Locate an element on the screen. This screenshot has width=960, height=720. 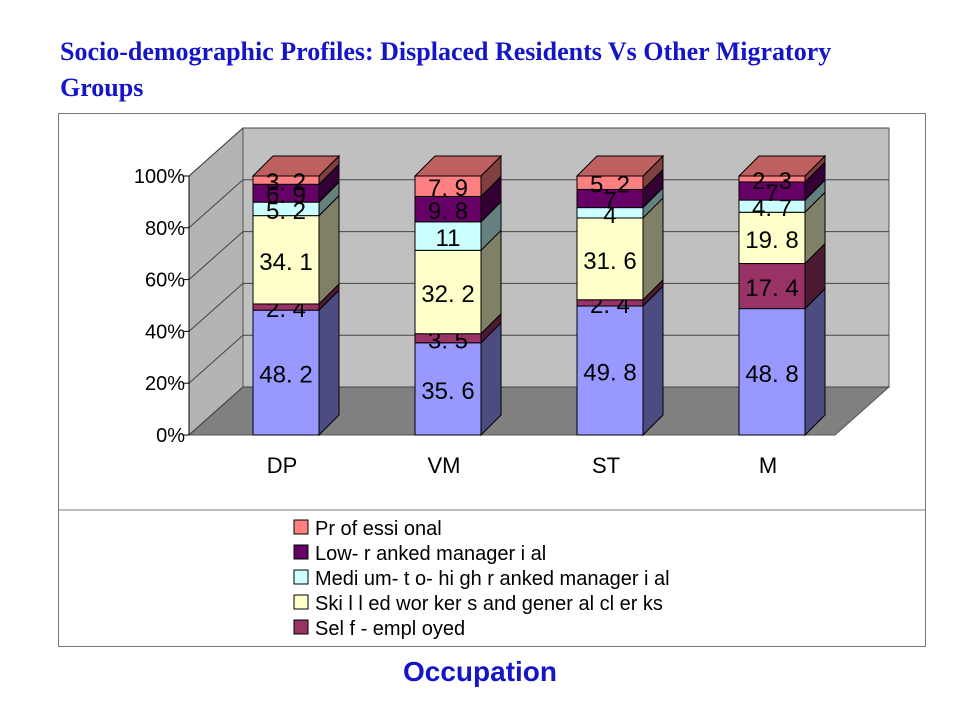
legend-label: Pr of essi onal is located at coordinates (378, 529).